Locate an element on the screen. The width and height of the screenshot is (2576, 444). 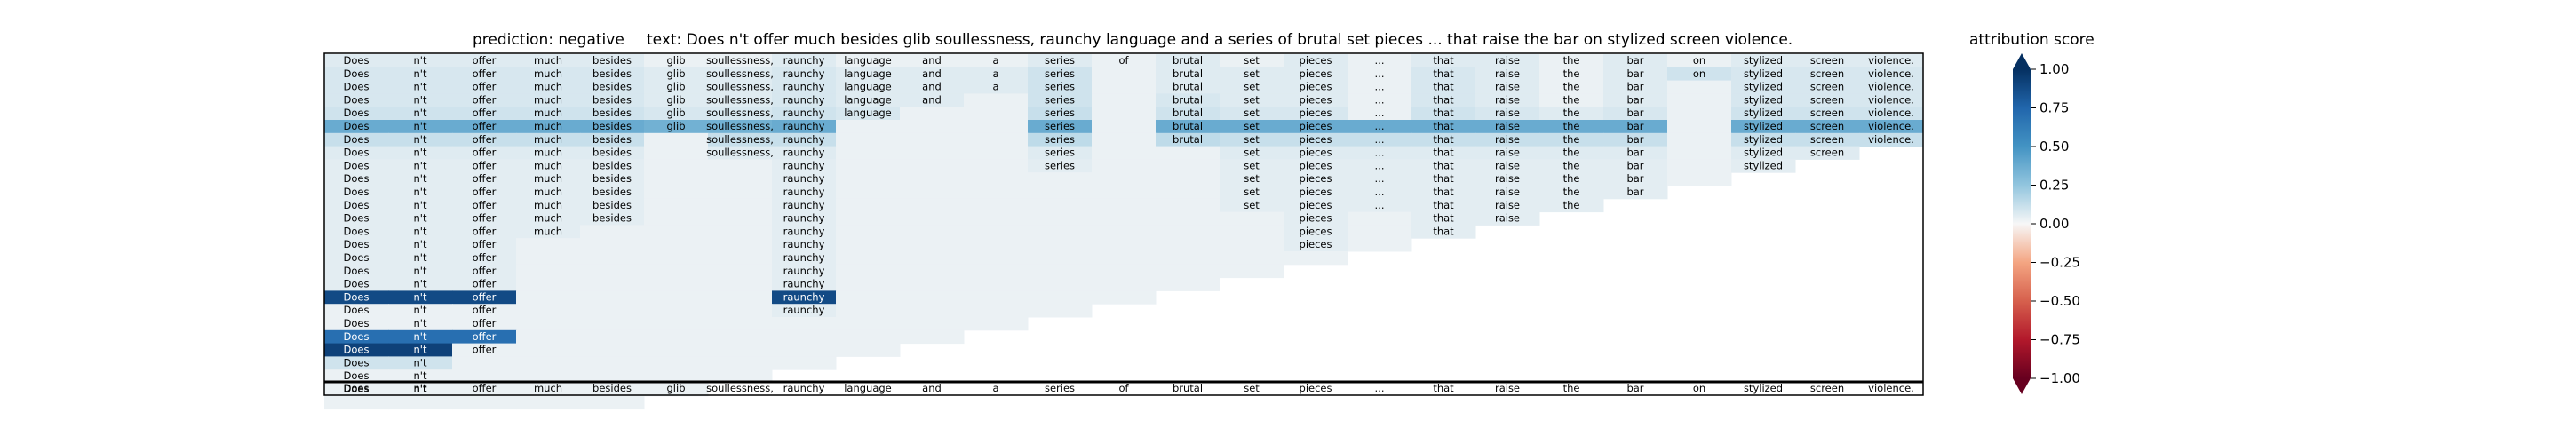
colorbar-extend-top is located at coordinates (2022, 61).